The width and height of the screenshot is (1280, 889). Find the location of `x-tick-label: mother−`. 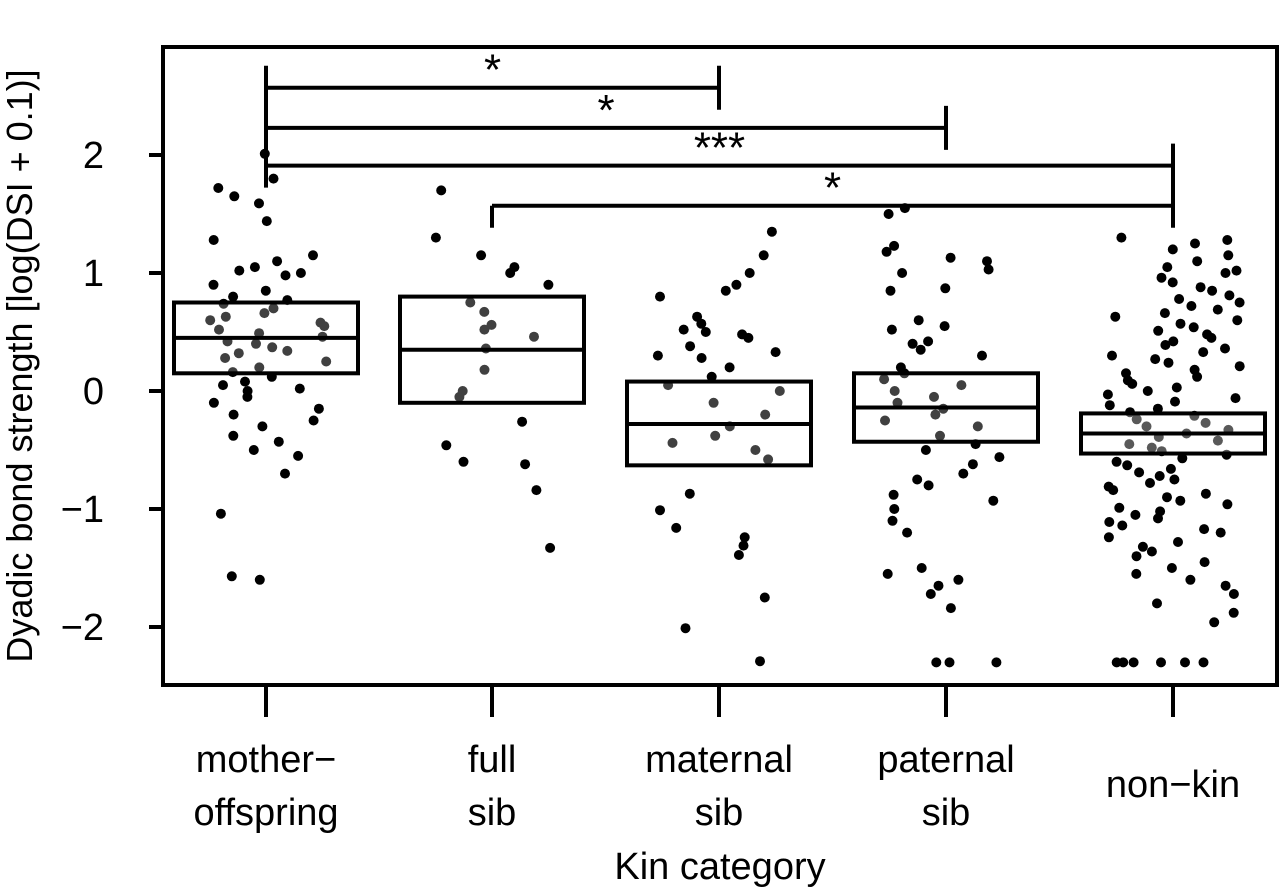

x-tick-label: mother− is located at coordinates (266, 760).